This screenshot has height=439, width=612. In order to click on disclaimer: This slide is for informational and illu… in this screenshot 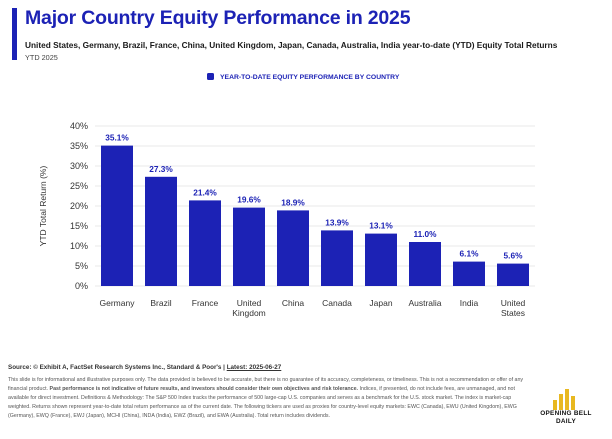, I will do `click(268, 398)`.